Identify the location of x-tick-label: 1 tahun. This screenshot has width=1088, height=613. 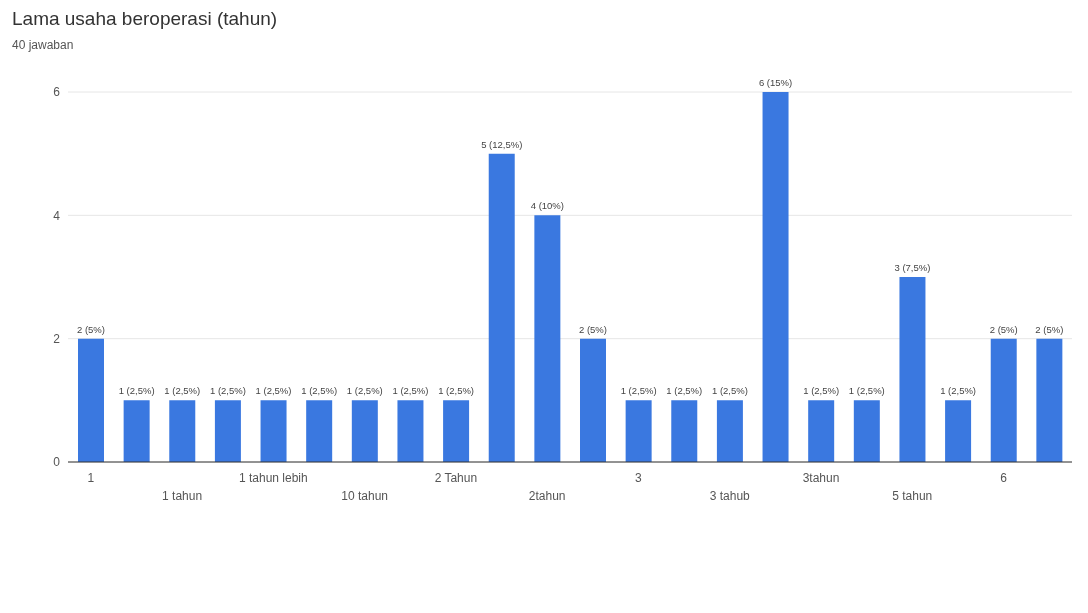
(182, 496).